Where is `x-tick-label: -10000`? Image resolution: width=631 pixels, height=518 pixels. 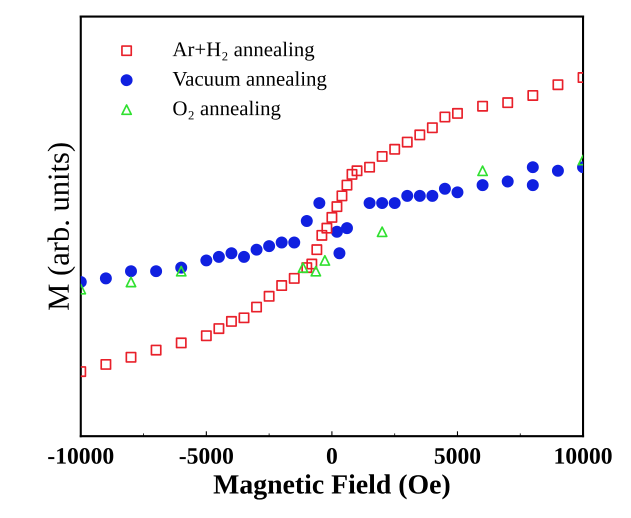 x-tick-label: -10000 is located at coordinates (81, 456).